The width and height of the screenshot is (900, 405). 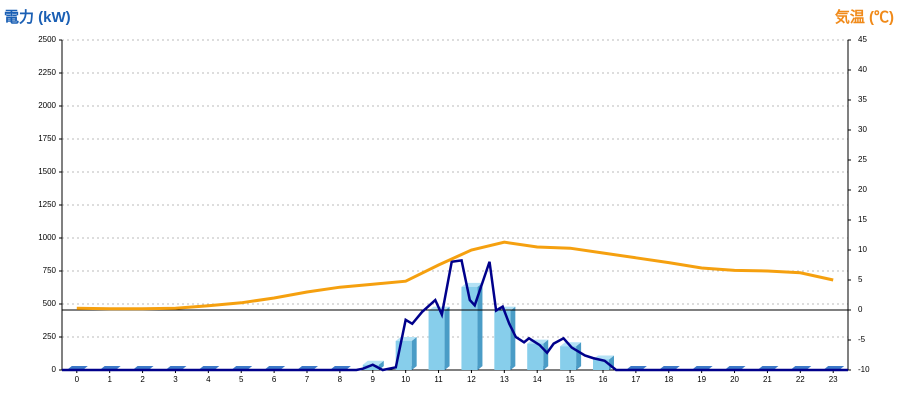 What do you see at coordinates (862, 99) in the screenshot?
I see `y2-tick-label: 35` at bounding box center [862, 99].